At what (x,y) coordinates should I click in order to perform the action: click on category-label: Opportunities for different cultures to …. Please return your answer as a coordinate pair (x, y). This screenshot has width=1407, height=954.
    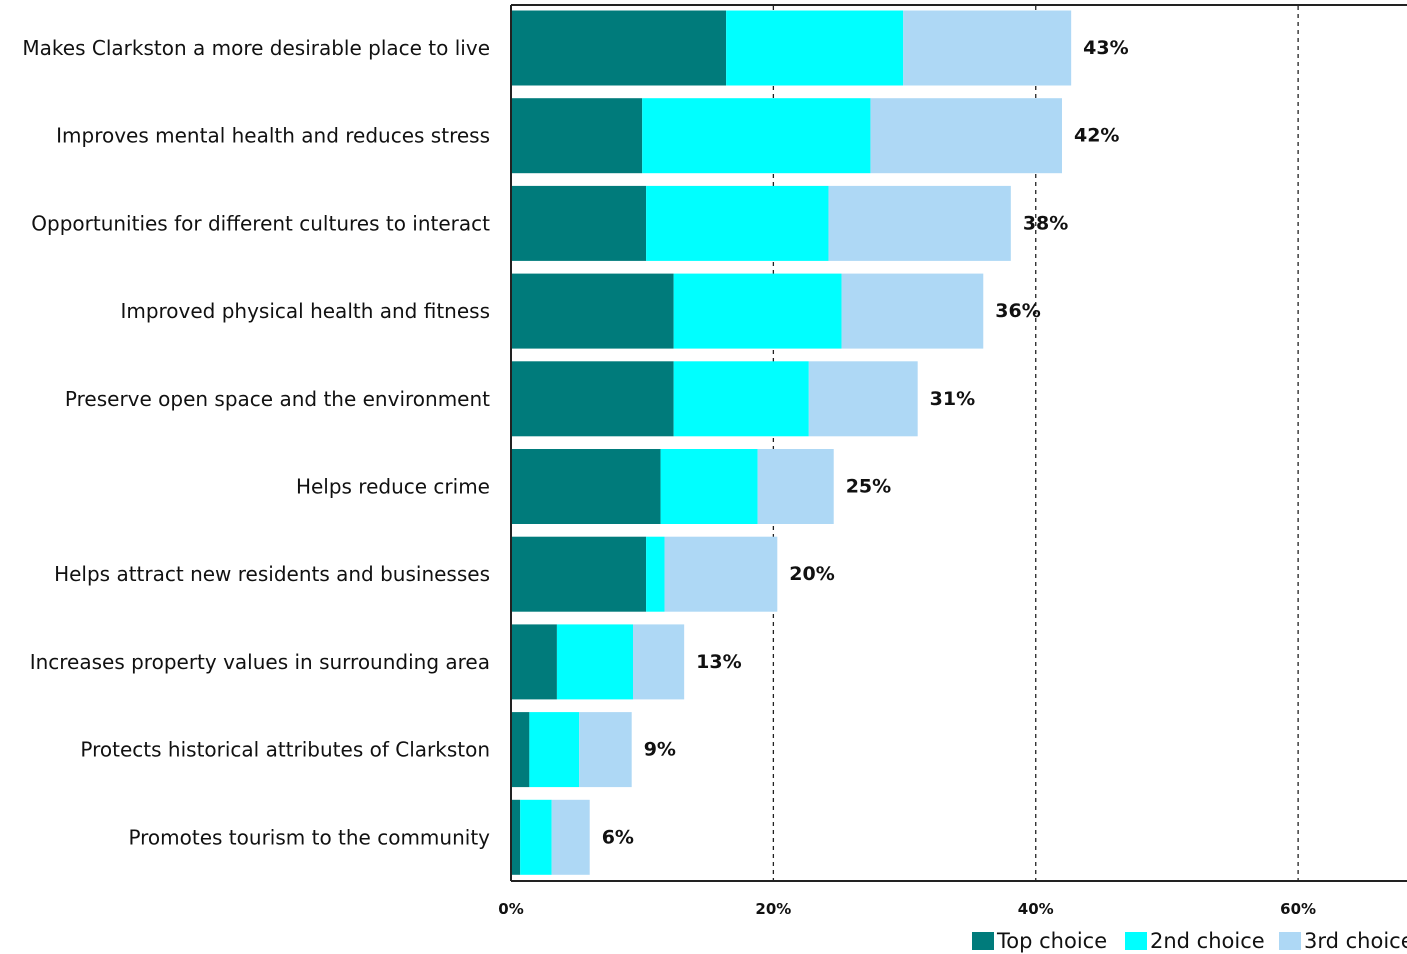
    Looking at the image, I should click on (260, 223).